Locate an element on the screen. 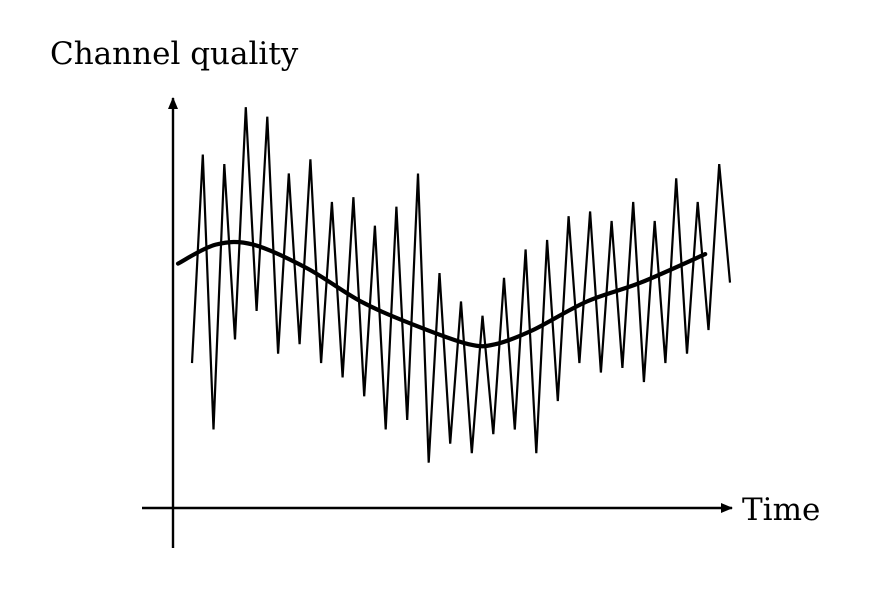  average-channel-quality-curve is located at coordinates (441, 294).